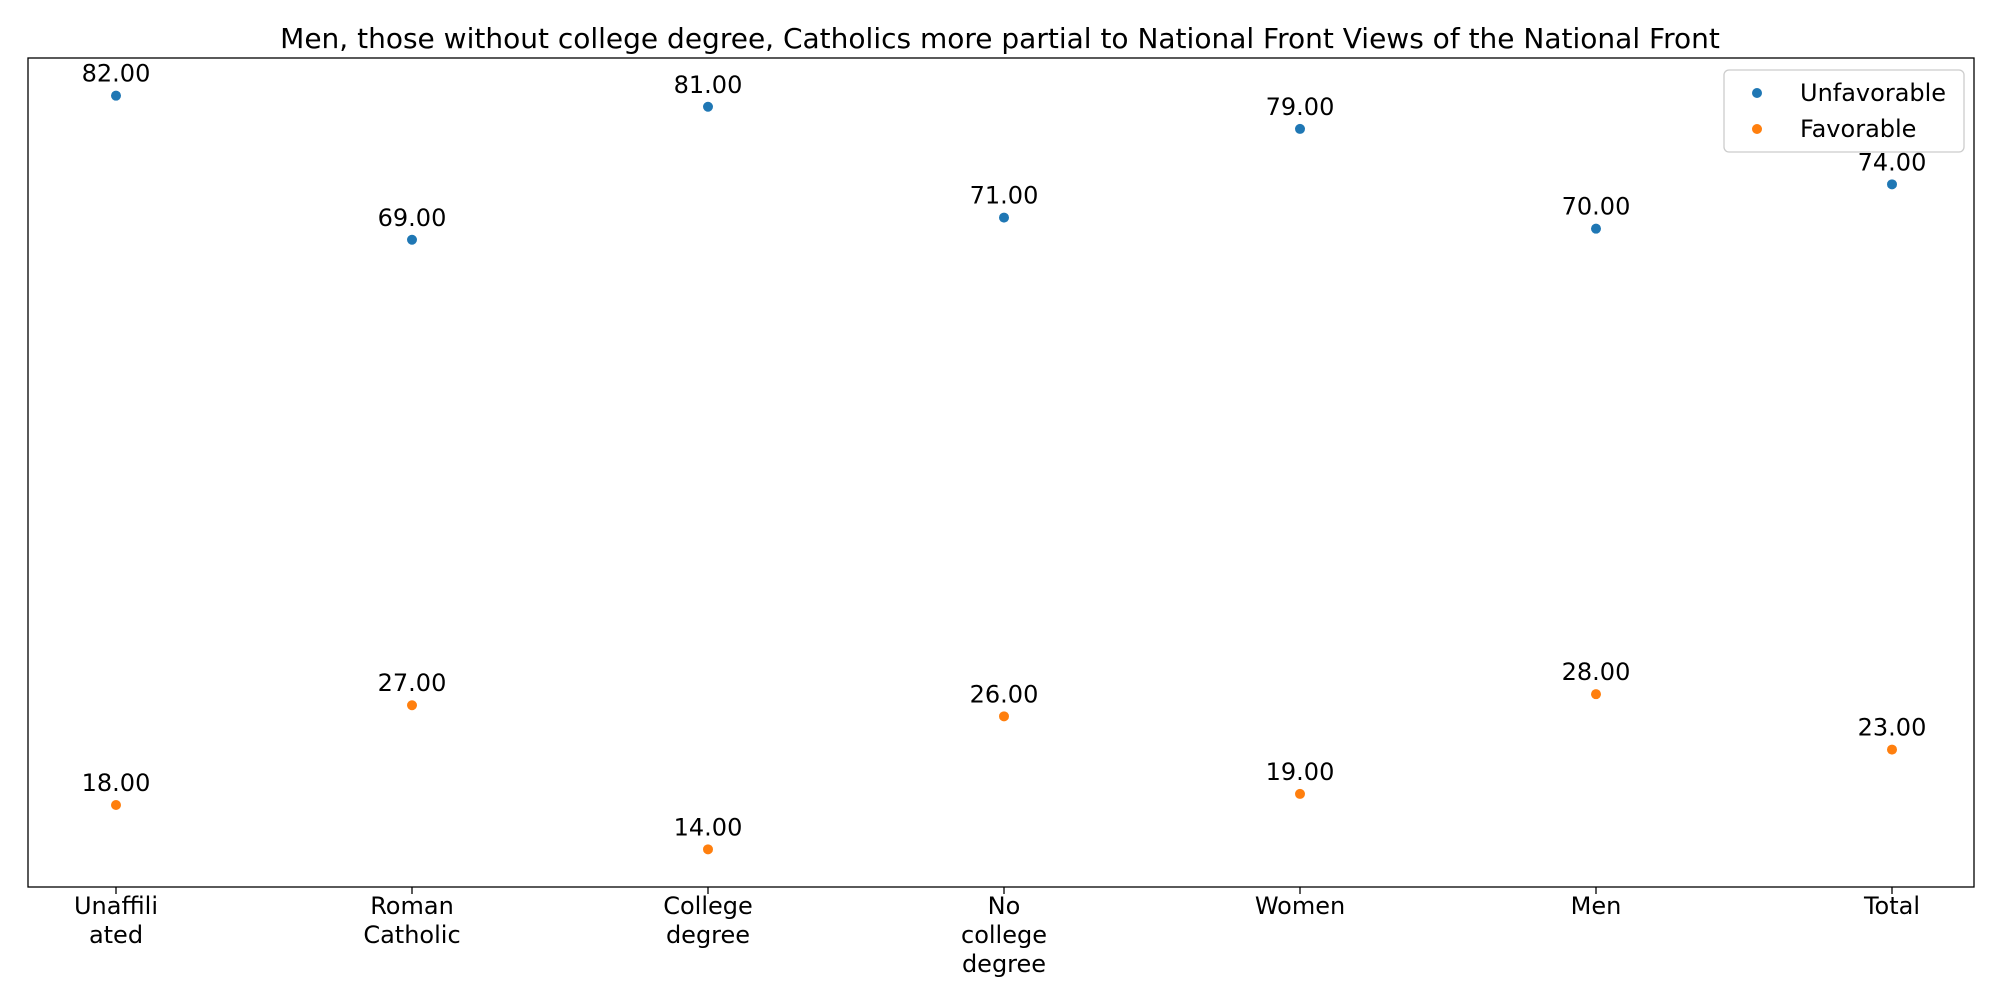 Image resolution: width=2000 pixels, height=1000 pixels. What do you see at coordinates (412, 218) in the screenshot?
I see `unfavorable-data-label: 69.00` at bounding box center [412, 218].